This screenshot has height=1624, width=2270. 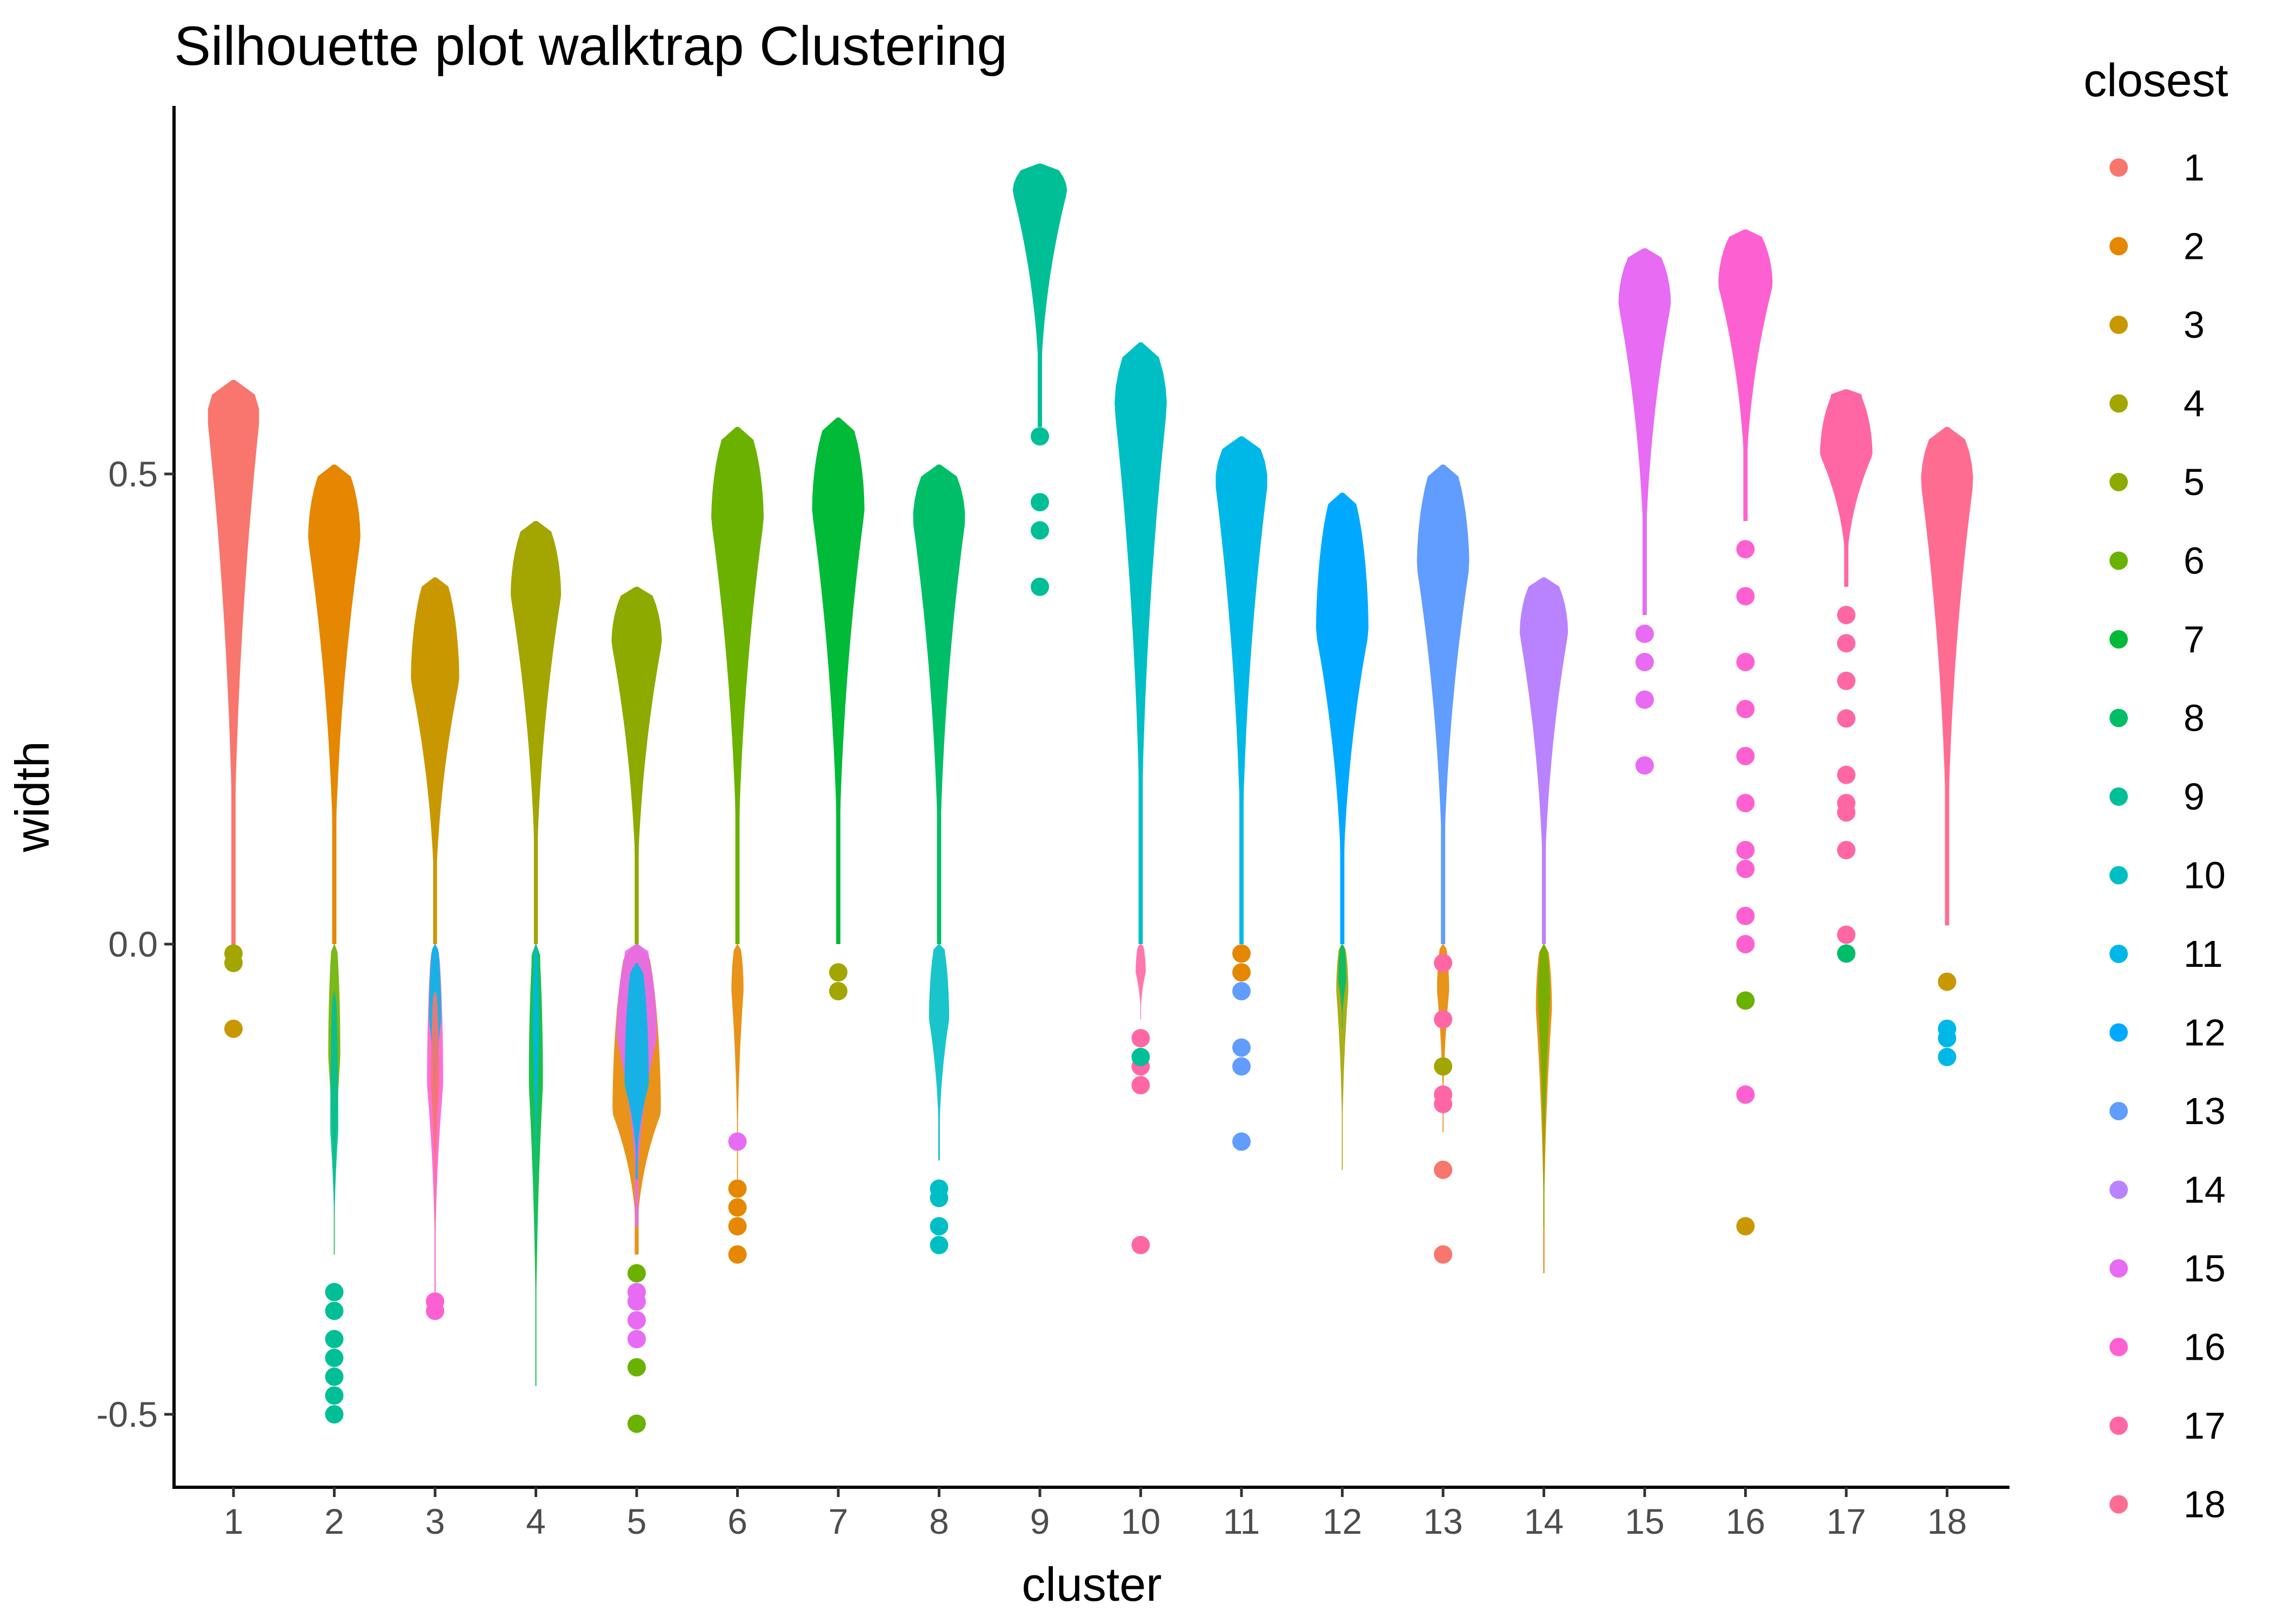 What do you see at coordinates (2194, 246) in the screenshot?
I see `legend-label: 2` at bounding box center [2194, 246].